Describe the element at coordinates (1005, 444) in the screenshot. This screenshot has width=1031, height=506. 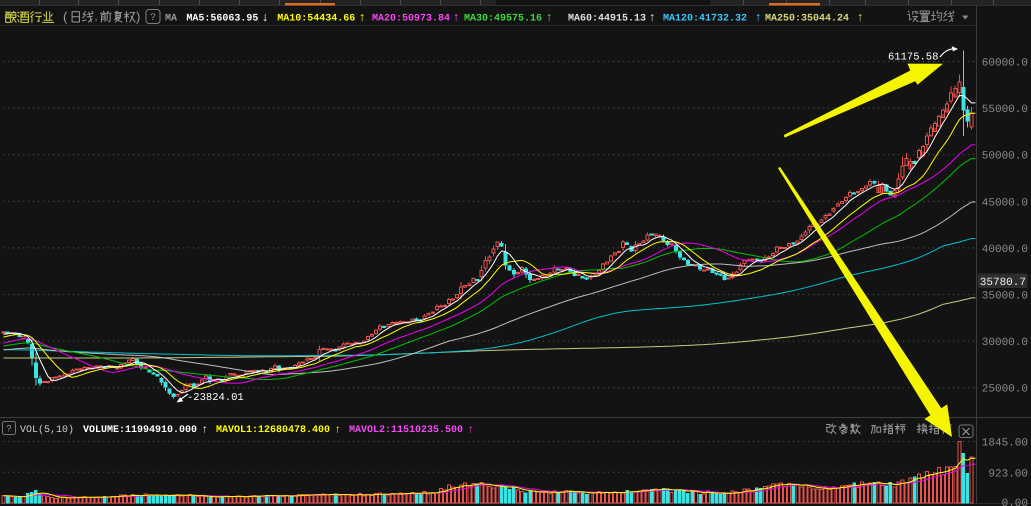
I see `svg-text: 1845.00` at that location.